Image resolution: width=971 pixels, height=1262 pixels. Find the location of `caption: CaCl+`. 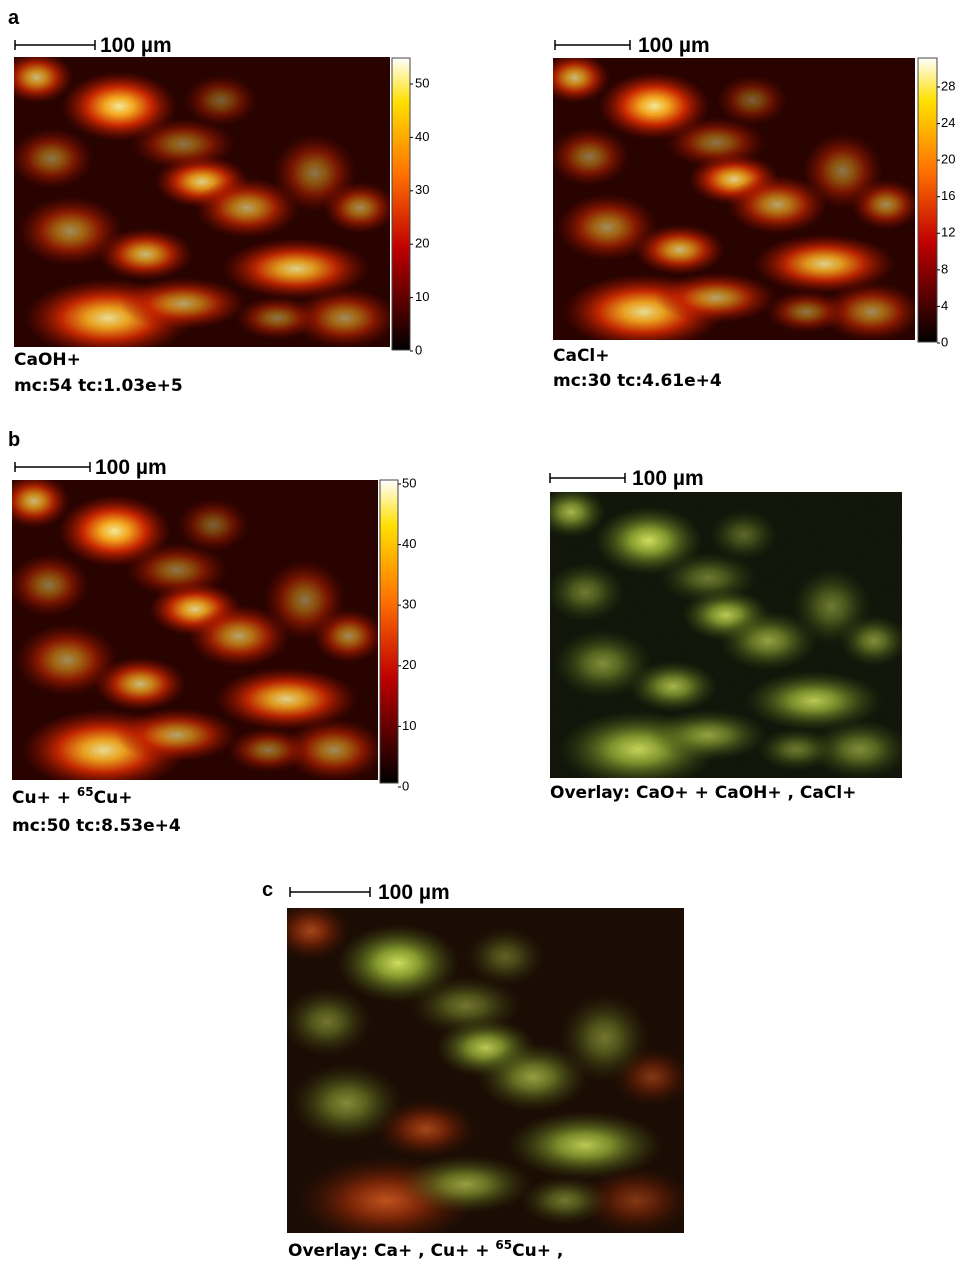

caption: CaCl+ is located at coordinates (581, 356).